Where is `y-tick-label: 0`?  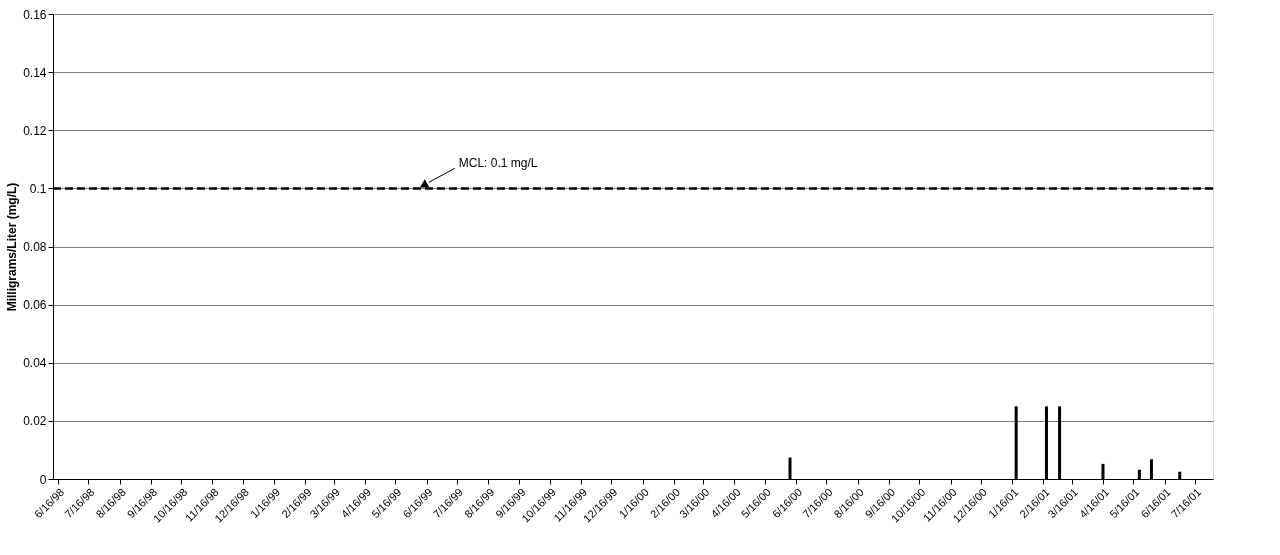
y-tick-label: 0 is located at coordinates (43, 479).